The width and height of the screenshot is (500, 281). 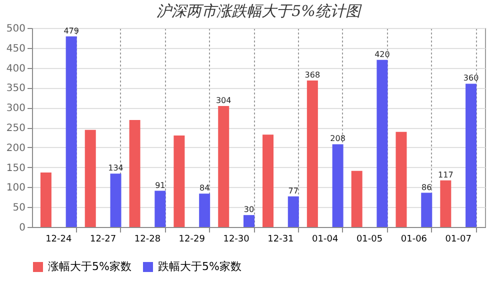 What do you see at coordinates (369, 239) in the screenshot?
I see `x-tick-label: 01-05` at bounding box center [369, 239].